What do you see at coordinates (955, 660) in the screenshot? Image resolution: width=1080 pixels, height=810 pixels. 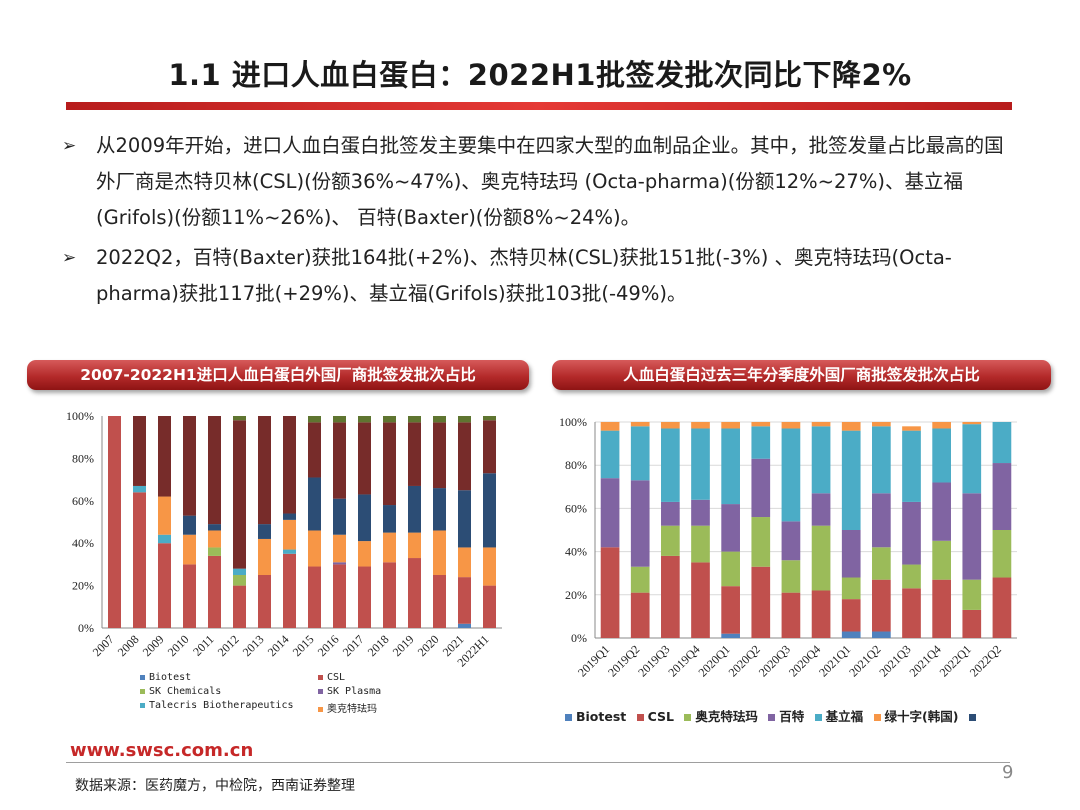 I see `x-tick-label: 2022Q1` at bounding box center [955, 660].